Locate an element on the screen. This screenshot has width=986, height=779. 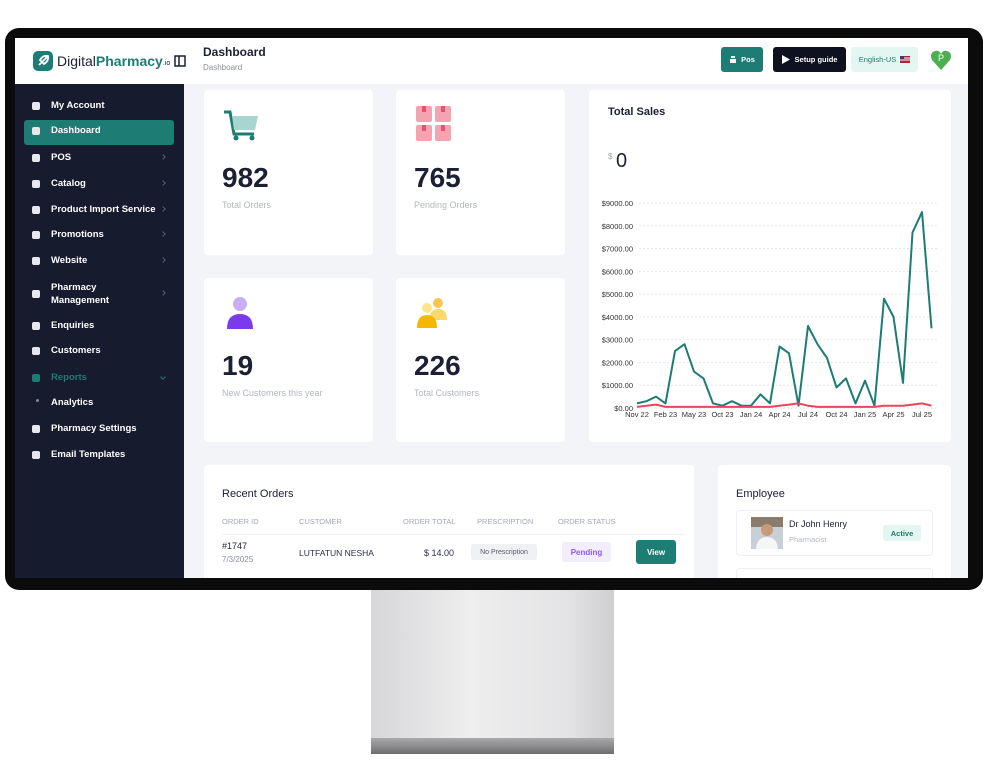
stat-label: Total Customers is located at coordinates (447, 393).